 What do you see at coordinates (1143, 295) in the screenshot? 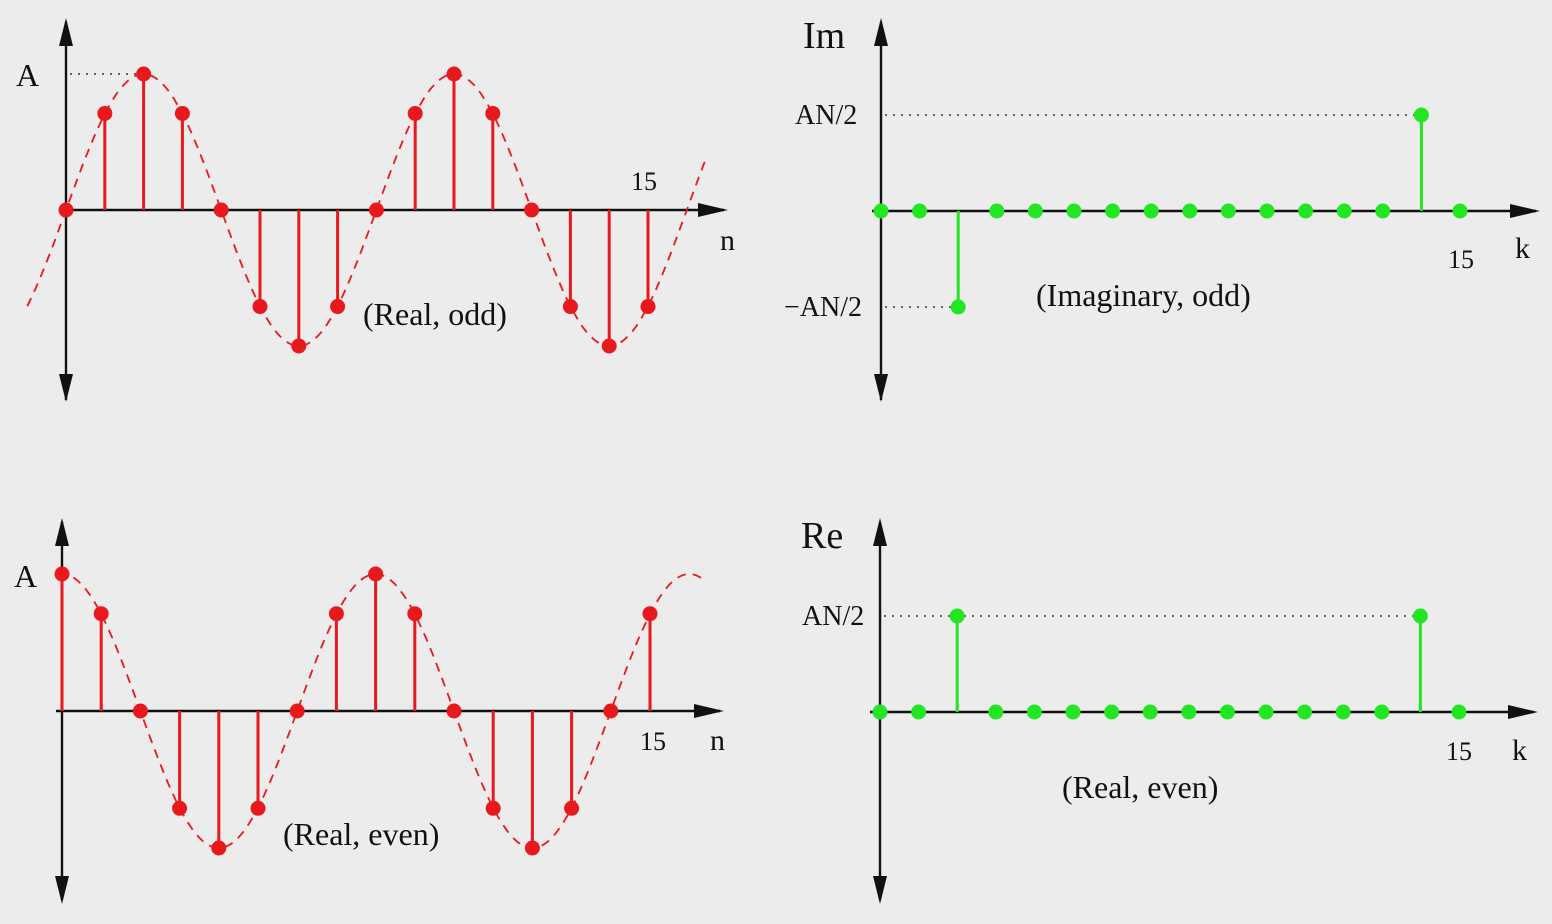
I see `panel-caption: (Imaginary, odd)` at bounding box center [1143, 295].